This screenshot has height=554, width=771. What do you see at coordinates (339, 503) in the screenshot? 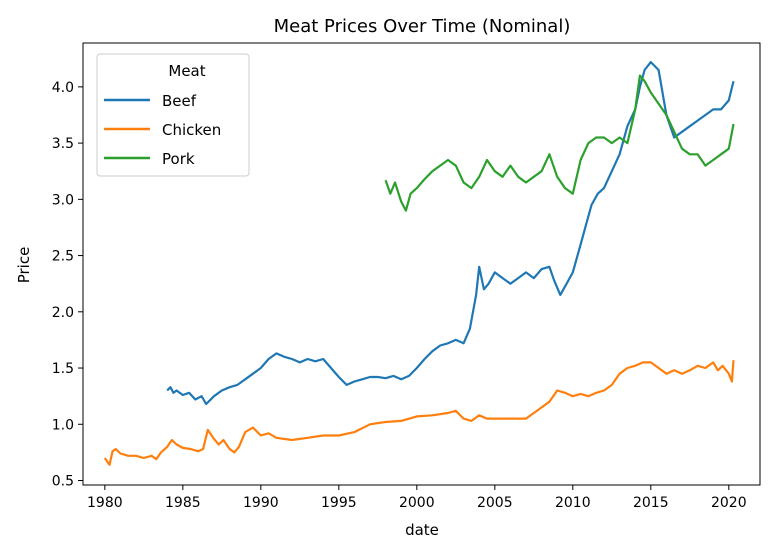
I see `x-tick-label: 1995` at bounding box center [339, 503].